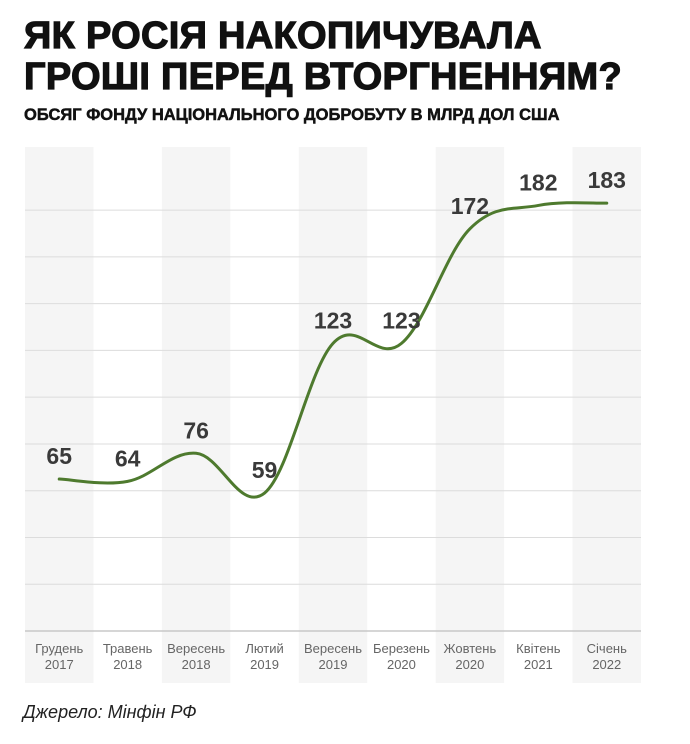 This screenshot has height=744, width=690. Describe the element at coordinates (59, 664) in the screenshot. I see `x-tick-label-year: 2017` at that location.